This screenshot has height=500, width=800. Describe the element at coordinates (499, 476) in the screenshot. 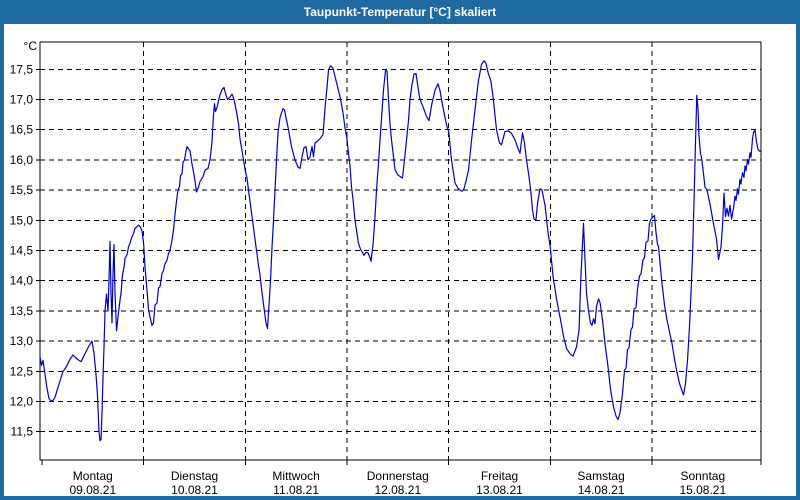

I see `x-day-label: Freitag` at that location.